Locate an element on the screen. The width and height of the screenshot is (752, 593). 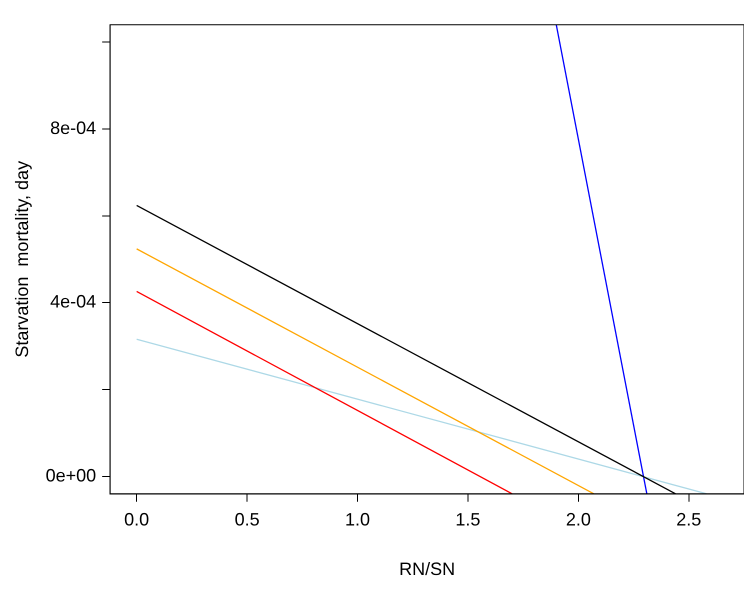
y-tick-label: 8e-04 is located at coordinates (73, 128).